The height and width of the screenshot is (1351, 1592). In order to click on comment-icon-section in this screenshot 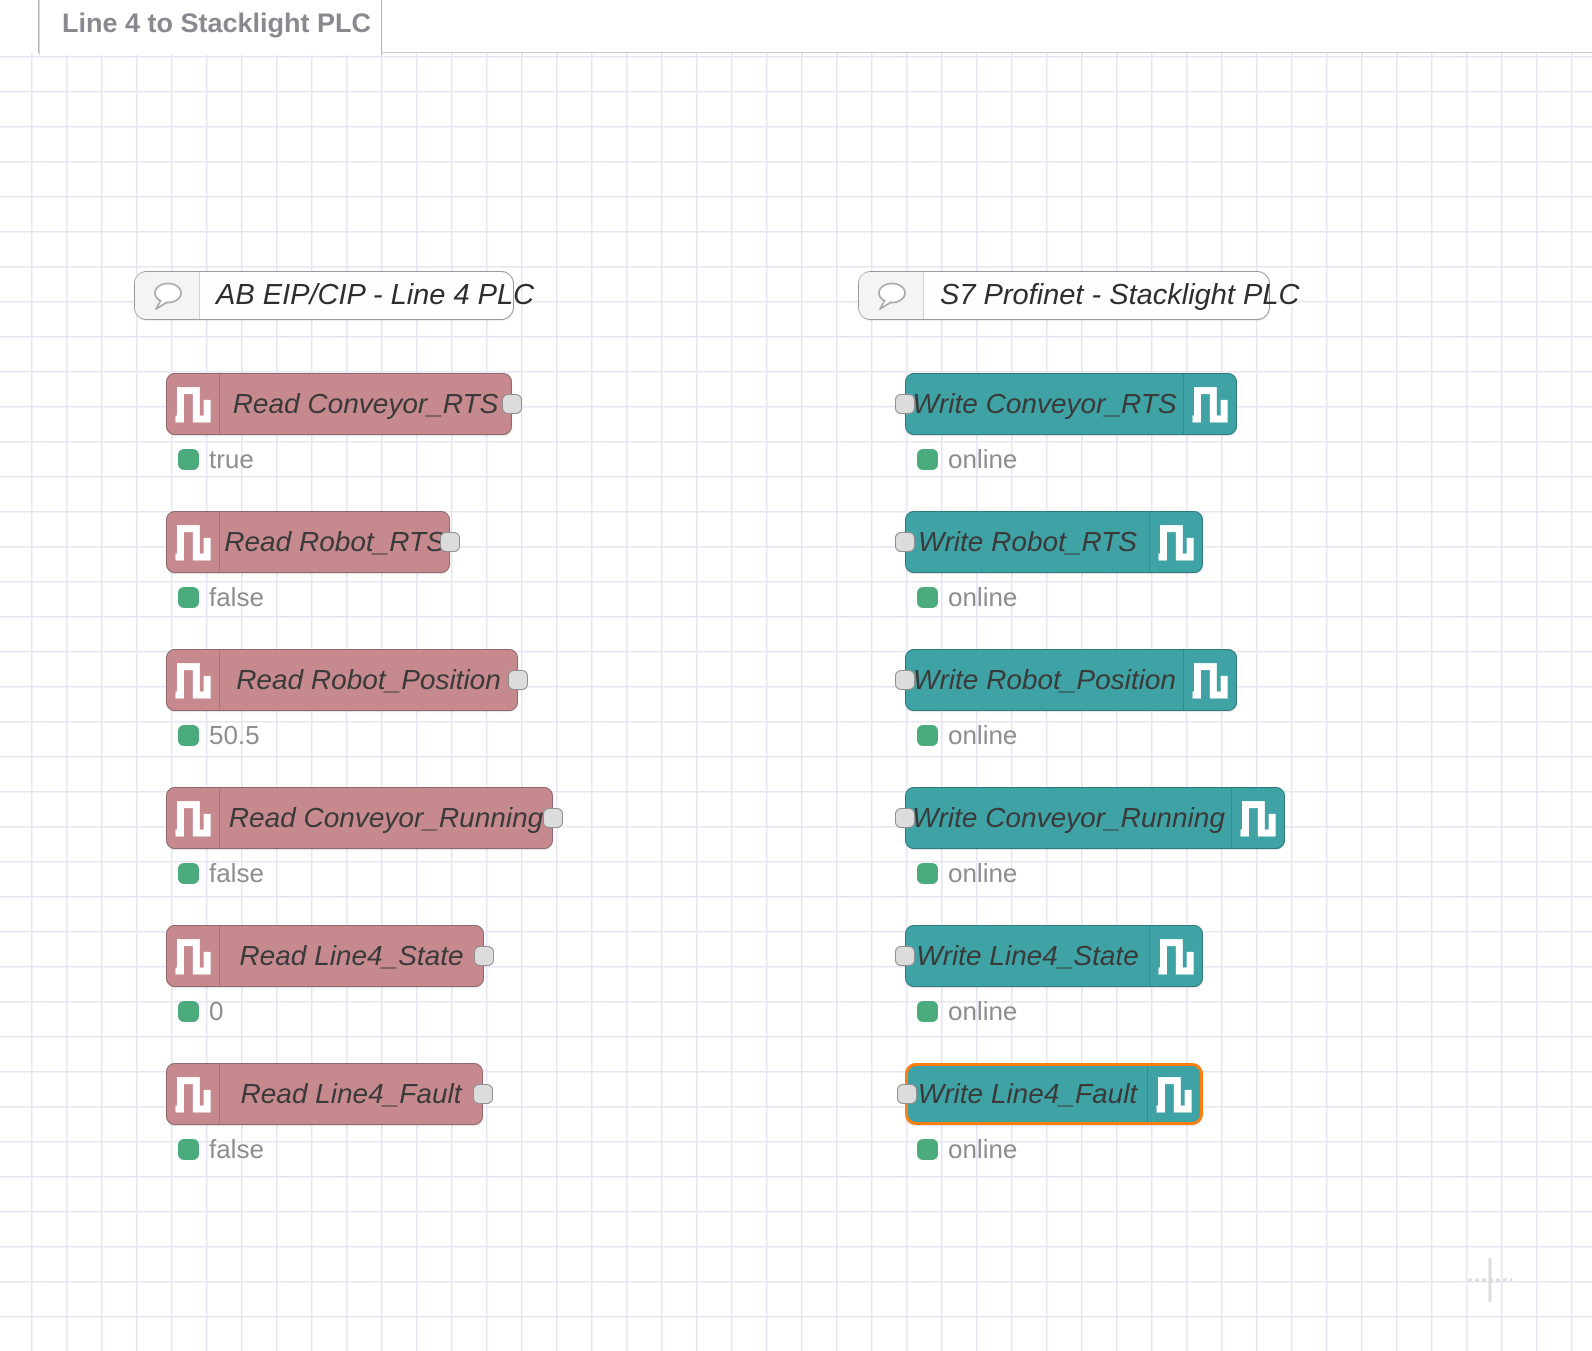, I will do `click(891, 295)`.